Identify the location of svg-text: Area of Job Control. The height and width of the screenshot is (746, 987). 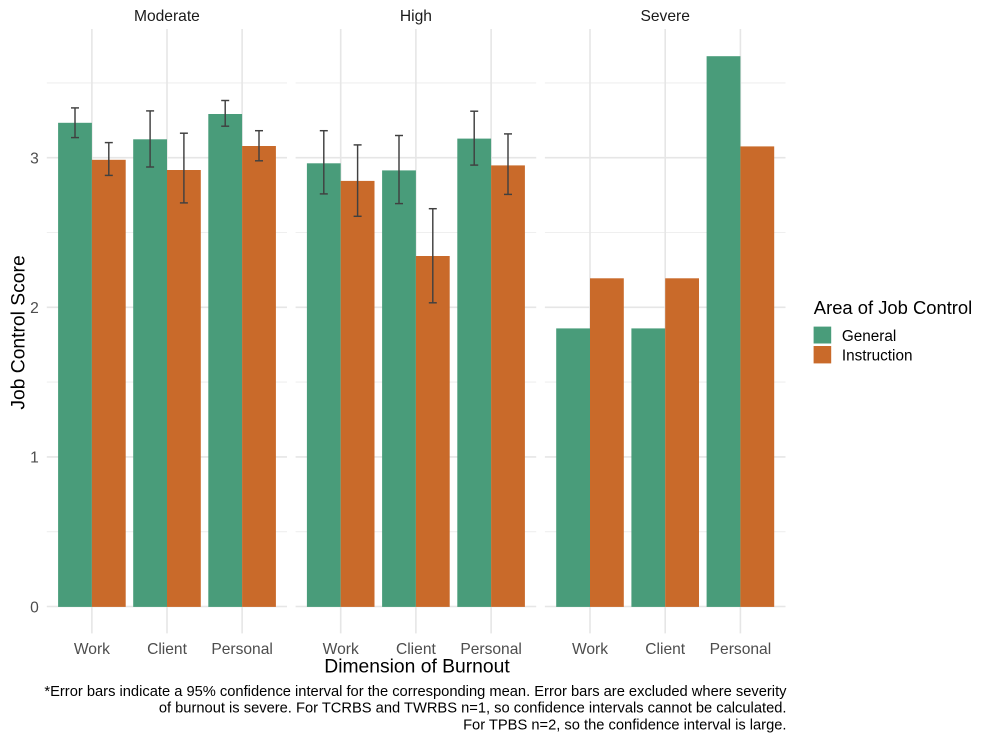
(893, 307).